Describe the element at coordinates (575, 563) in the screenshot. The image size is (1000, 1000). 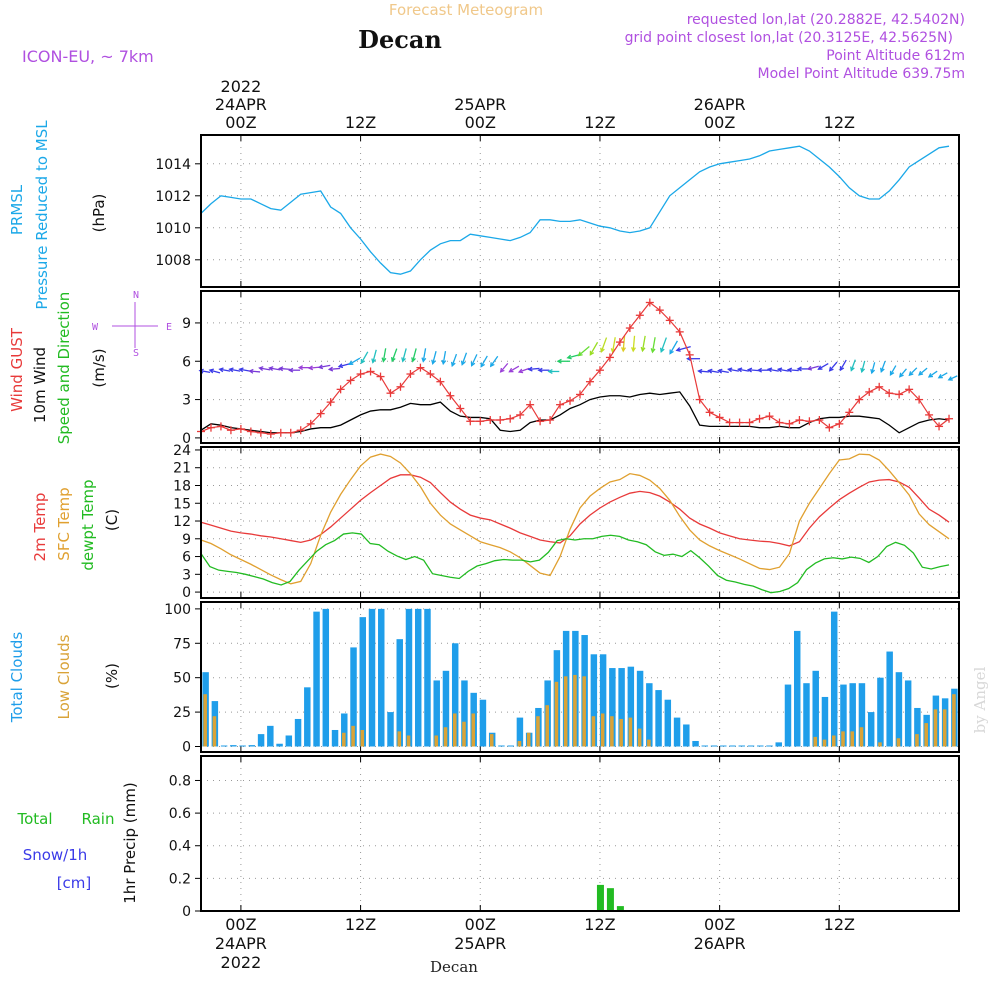
I see `dewpoint-line` at that location.